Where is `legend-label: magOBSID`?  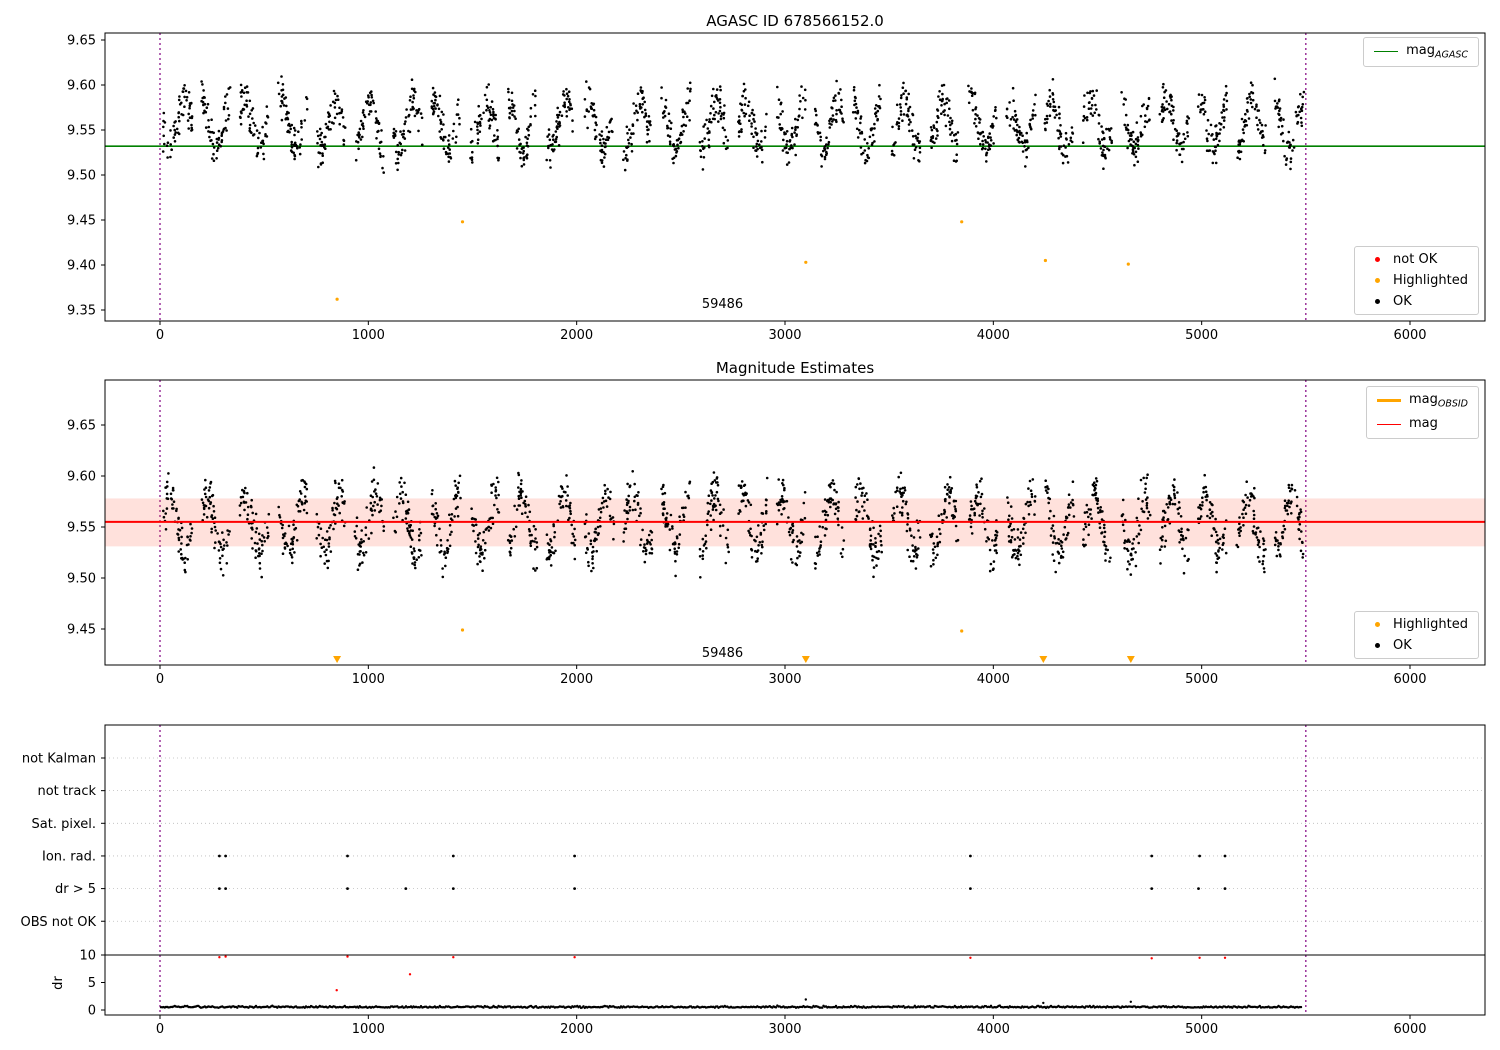 legend-label: magOBSID is located at coordinates (1438, 401).